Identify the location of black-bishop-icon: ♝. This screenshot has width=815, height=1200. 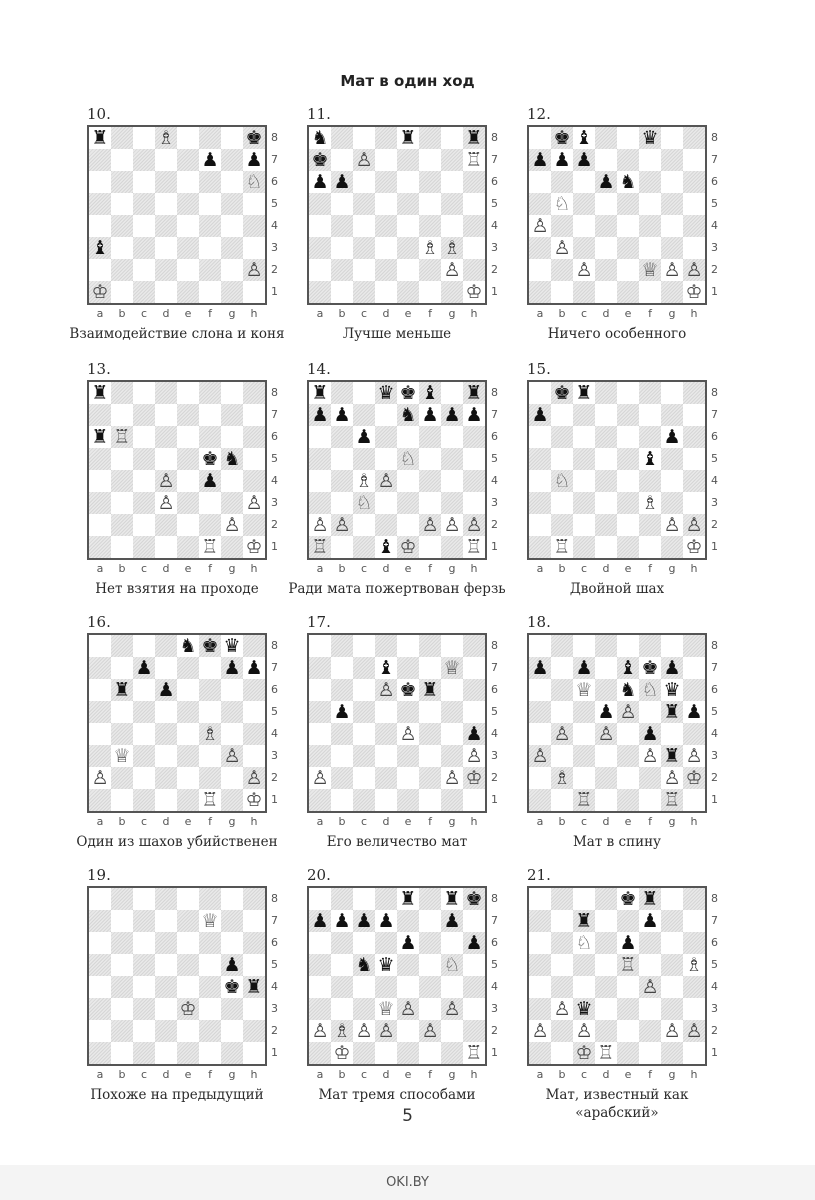
(430, 393).